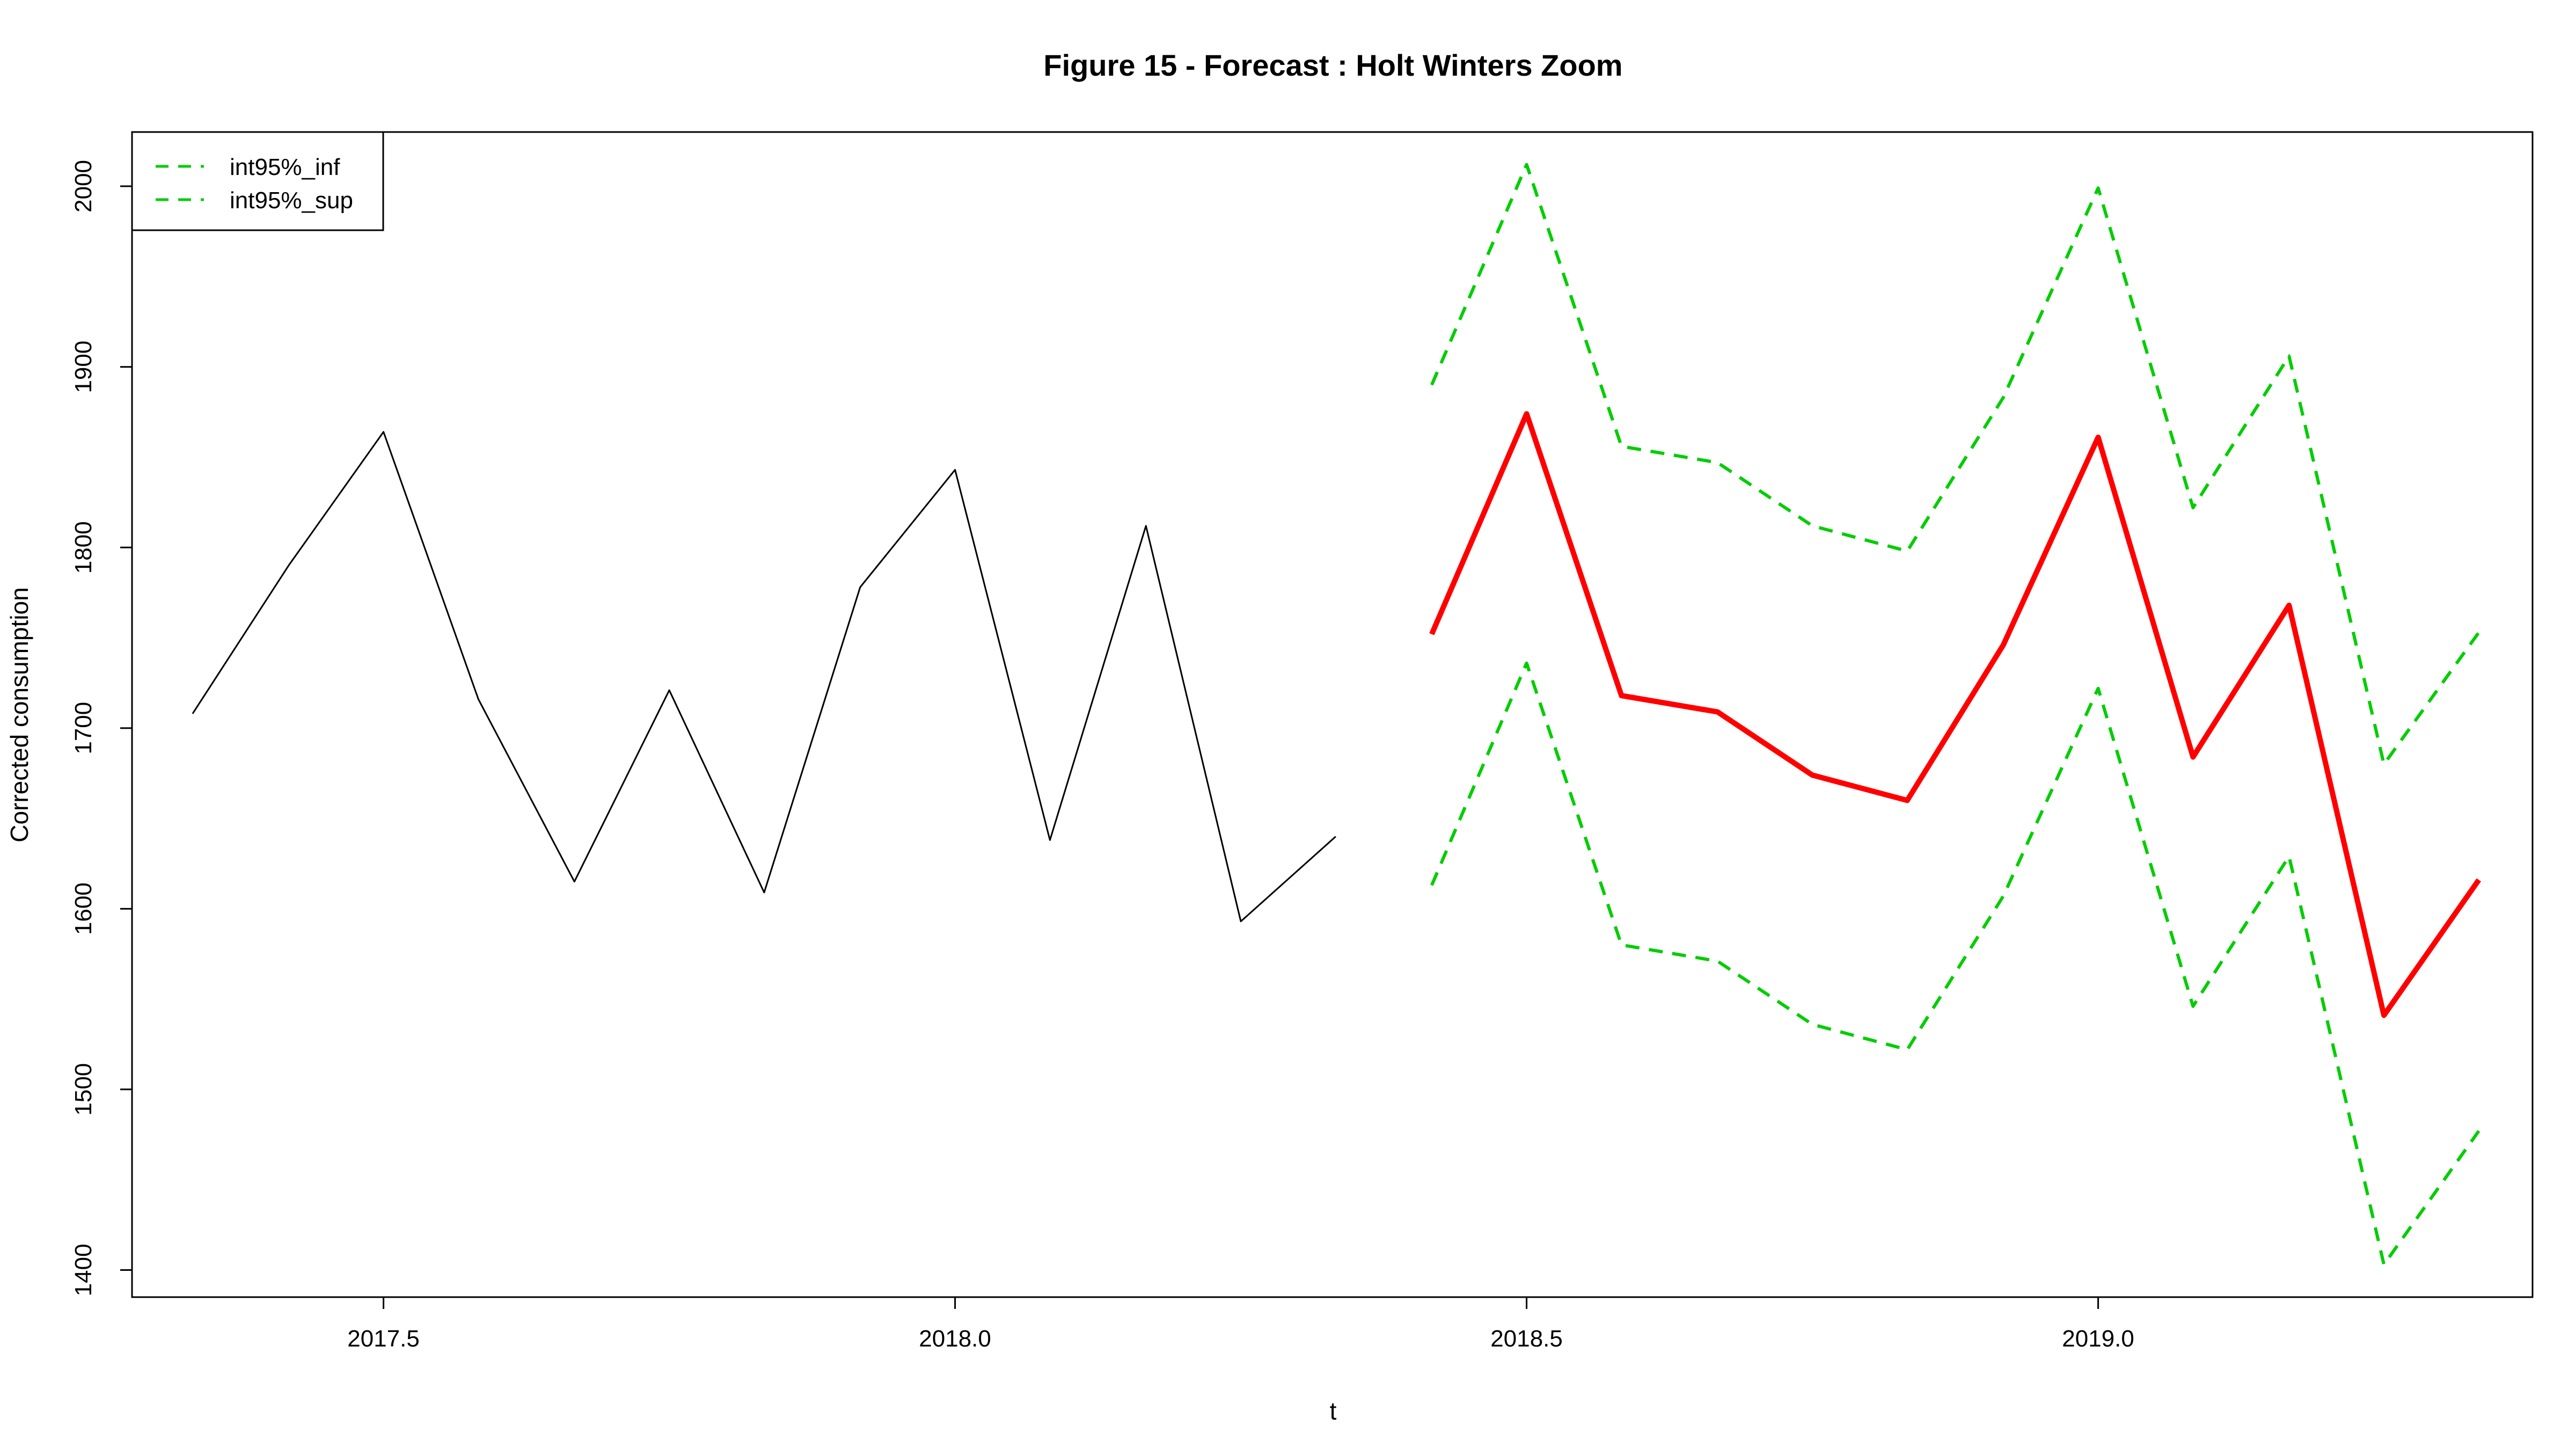 The width and height of the screenshot is (2576, 1449). Describe the element at coordinates (19, 715) in the screenshot. I see `y-axis-title: Corrected consumption` at that location.